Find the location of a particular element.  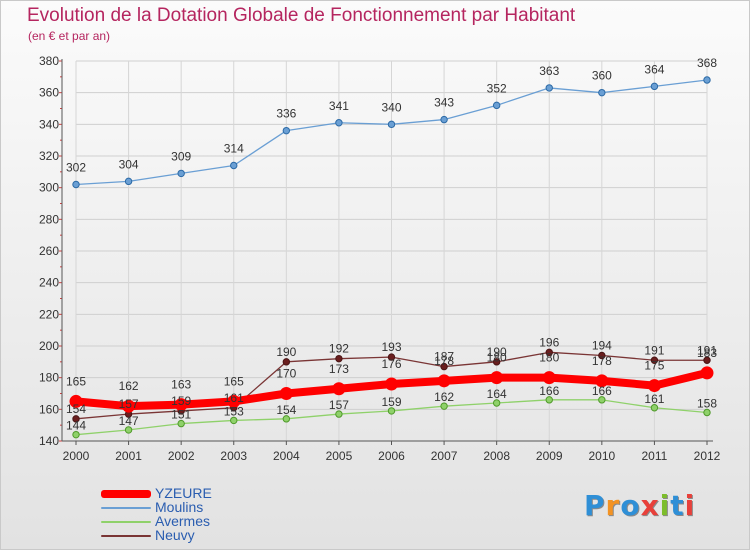

data-label-neuvy: 194 is located at coordinates (602, 346).